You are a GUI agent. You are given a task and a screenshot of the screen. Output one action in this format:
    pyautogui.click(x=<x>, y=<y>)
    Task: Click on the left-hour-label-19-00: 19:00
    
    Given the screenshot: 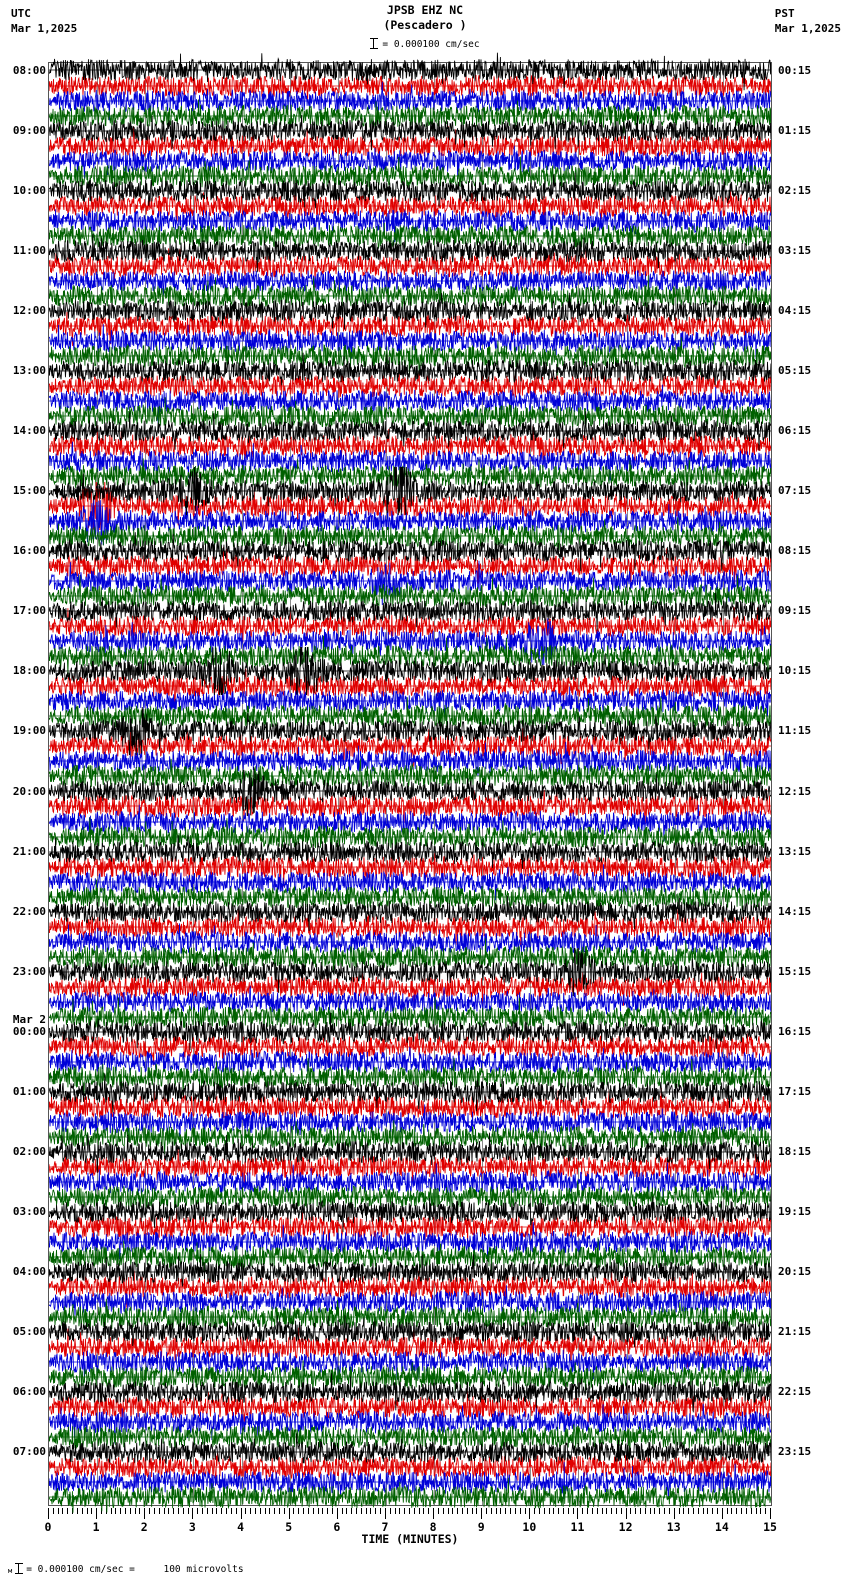 What is the action you would take?
    pyautogui.click(x=29, y=731)
    